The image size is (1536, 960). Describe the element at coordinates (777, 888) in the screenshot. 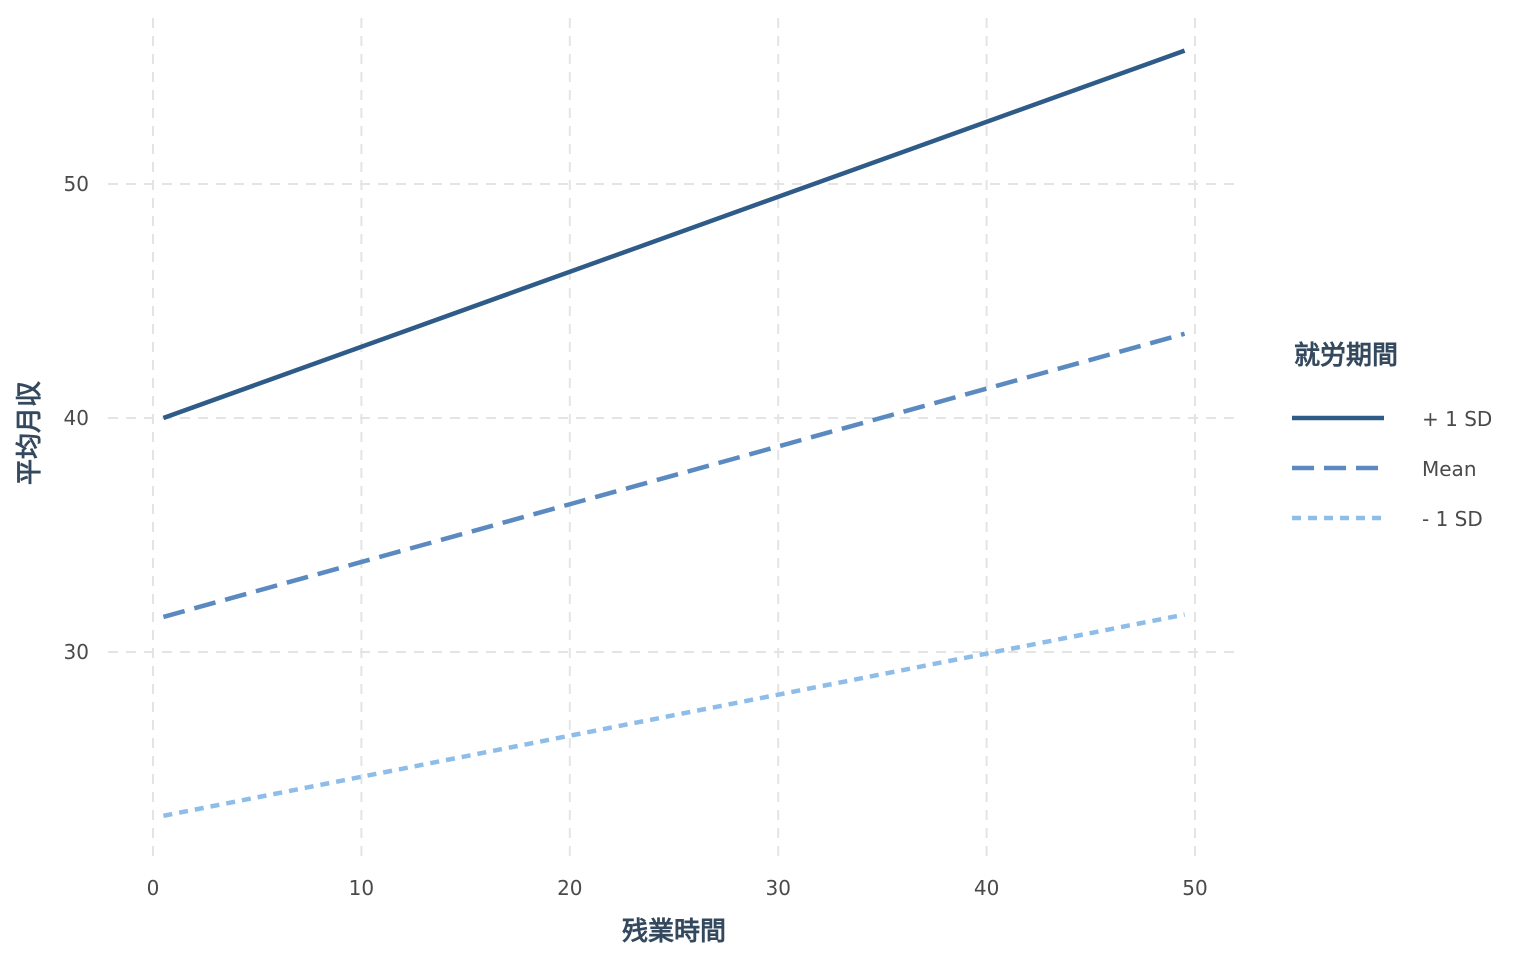

I see `x-tick-label: 30` at that location.